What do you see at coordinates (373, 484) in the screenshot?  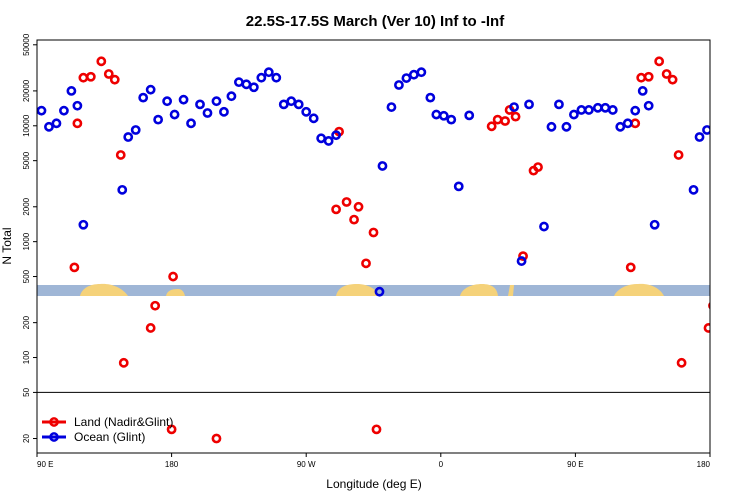 I see `x-axis-label: Longitude (deg E)` at bounding box center [373, 484].